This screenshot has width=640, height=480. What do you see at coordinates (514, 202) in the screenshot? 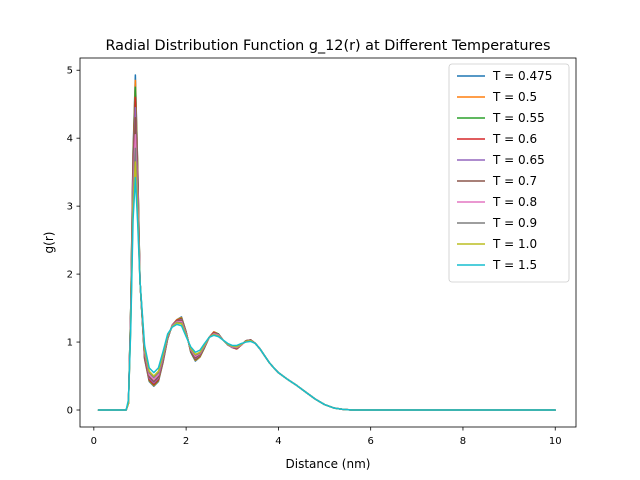
I see `legend-label-6: T = 0.8` at bounding box center [514, 202].